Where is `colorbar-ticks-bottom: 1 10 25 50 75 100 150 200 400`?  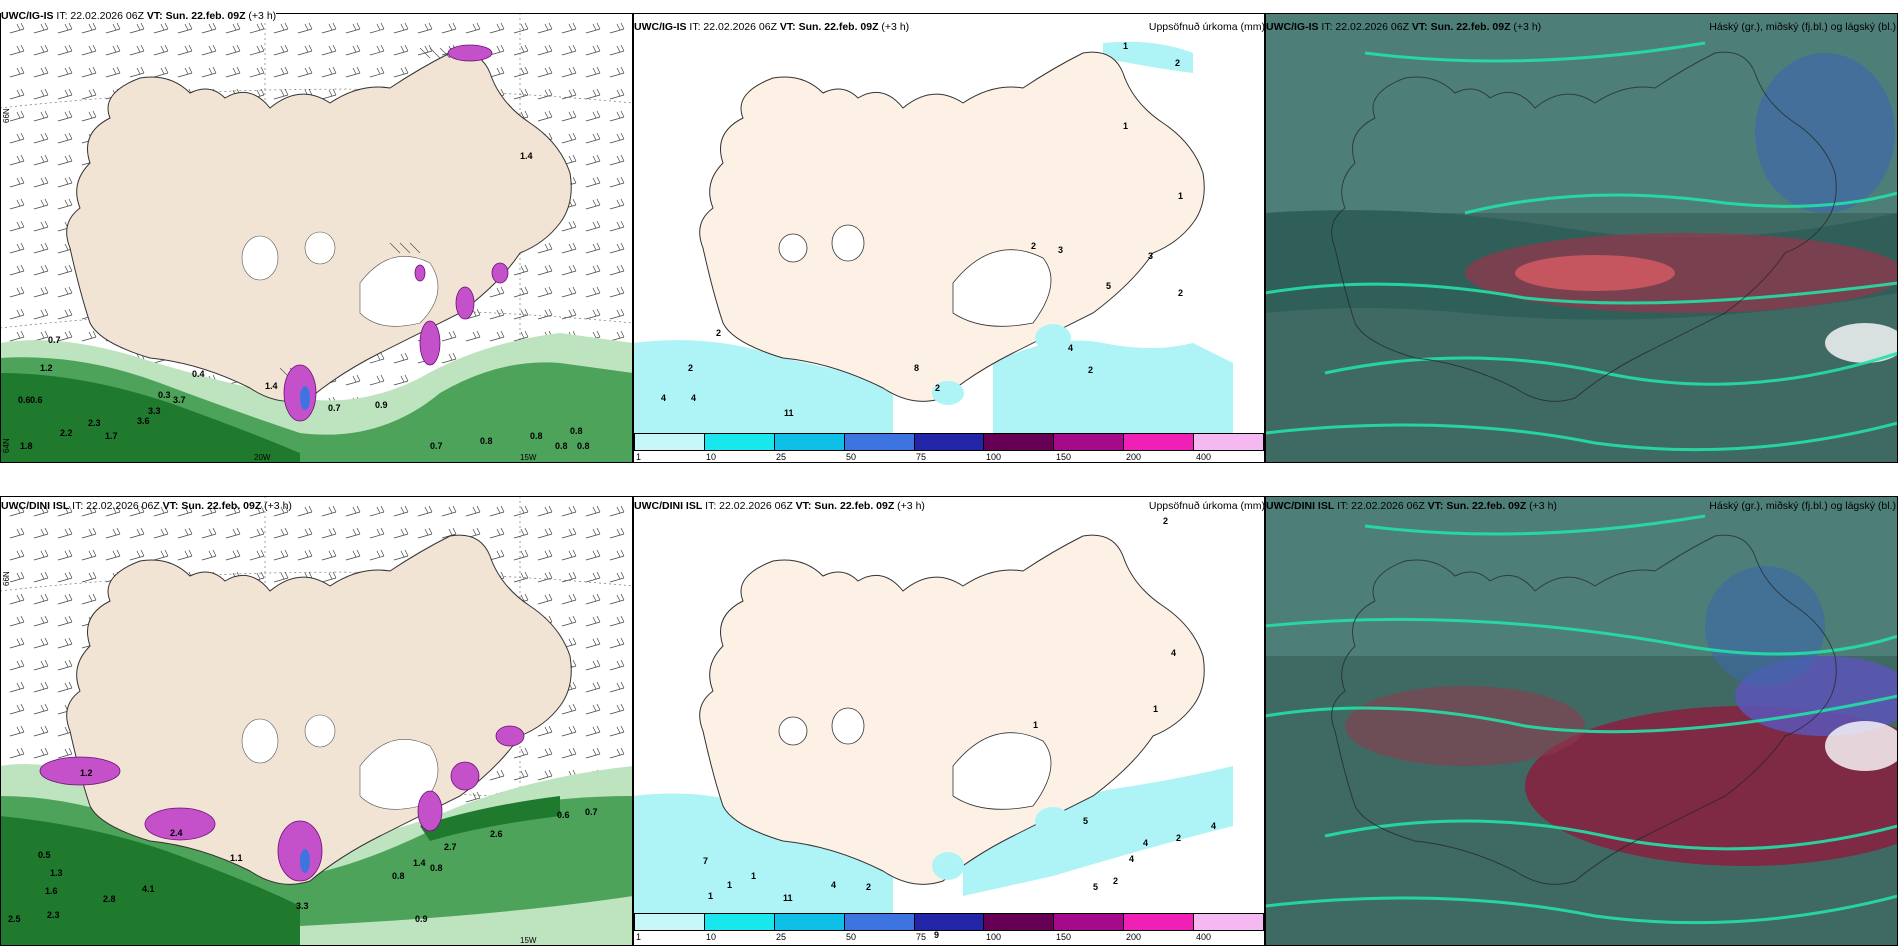
colorbar-ticks-bottom: 1 10 25 50 75 100 150 200 400 is located at coordinates (949, 938).